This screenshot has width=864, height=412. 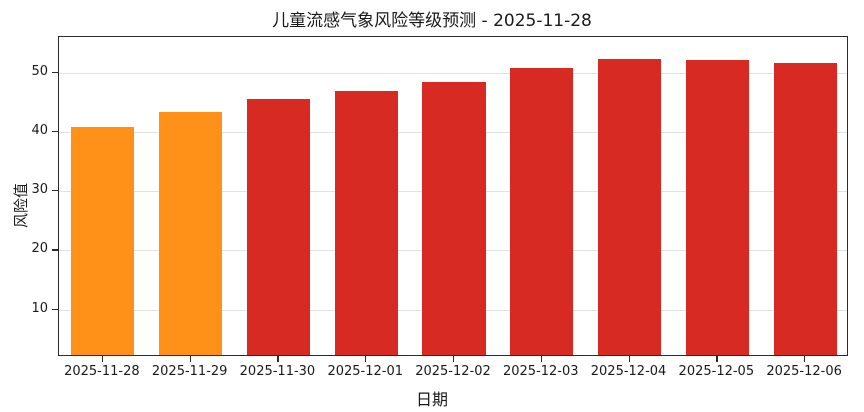 What do you see at coordinates (189, 371) in the screenshot?
I see `x-tick-label: 2025-11-29` at bounding box center [189, 371].